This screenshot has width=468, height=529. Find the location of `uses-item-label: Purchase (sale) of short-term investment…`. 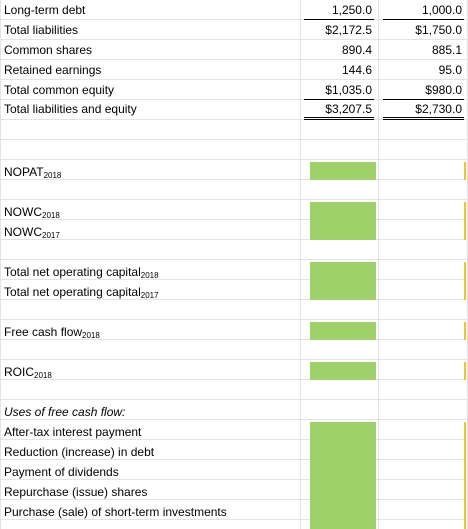

uses-item-label: Purchase (sale) of short-term investment… is located at coordinates (115, 512).